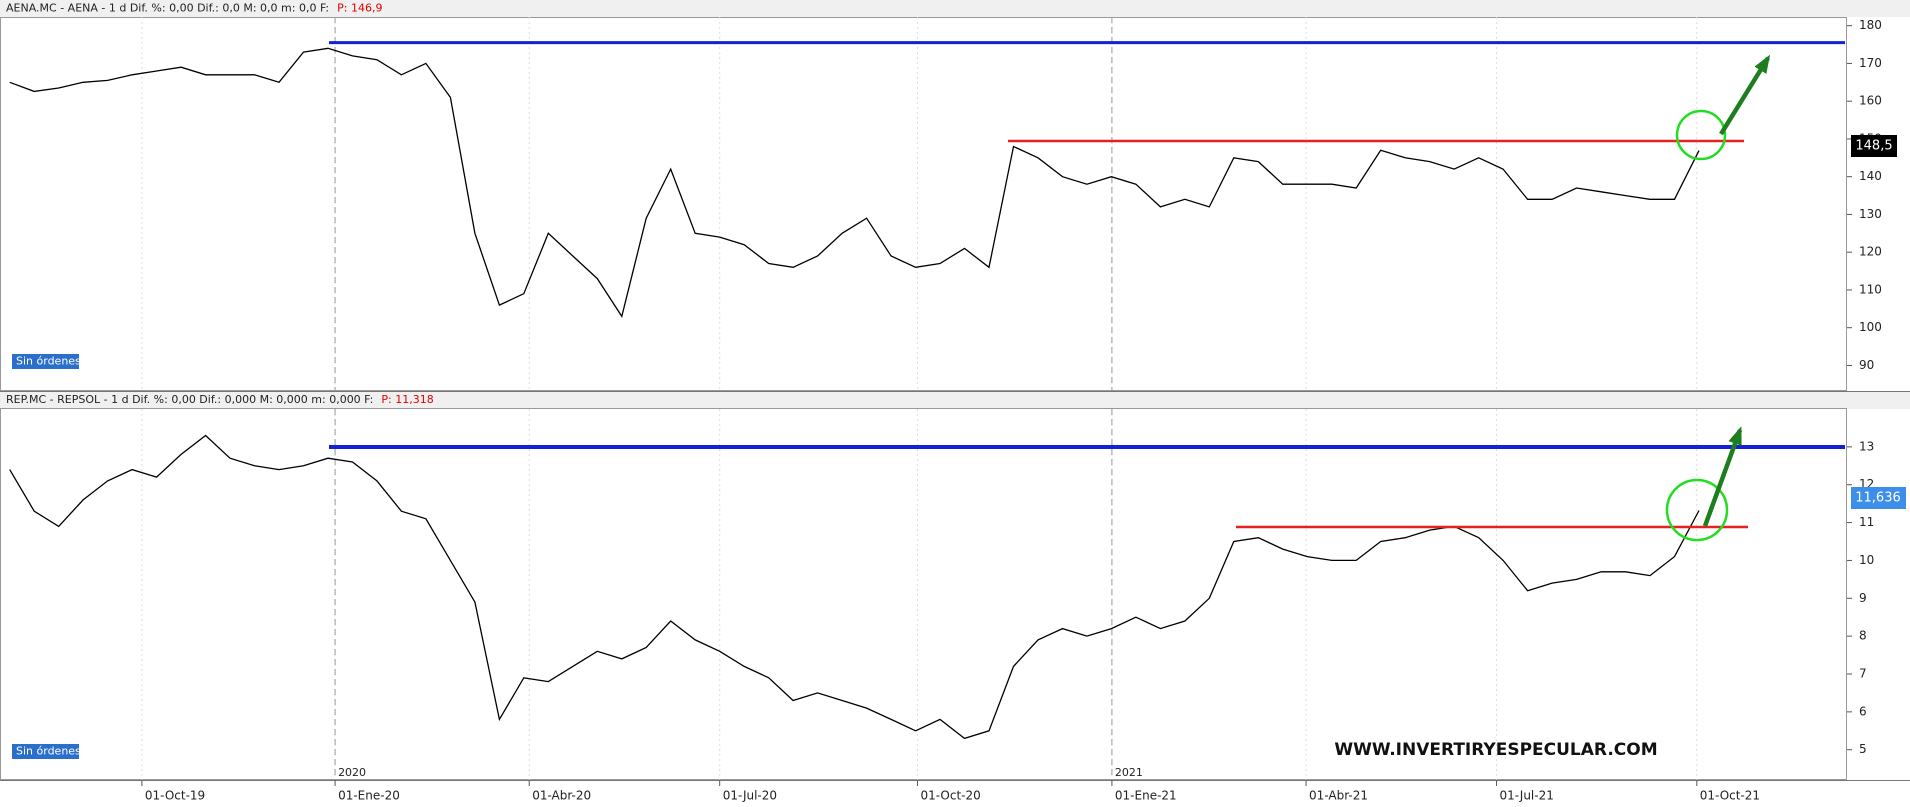  What do you see at coordinates (750, 796) in the screenshot?
I see `x-tick-label: 01-Jul-20` at bounding box center [750, 796].